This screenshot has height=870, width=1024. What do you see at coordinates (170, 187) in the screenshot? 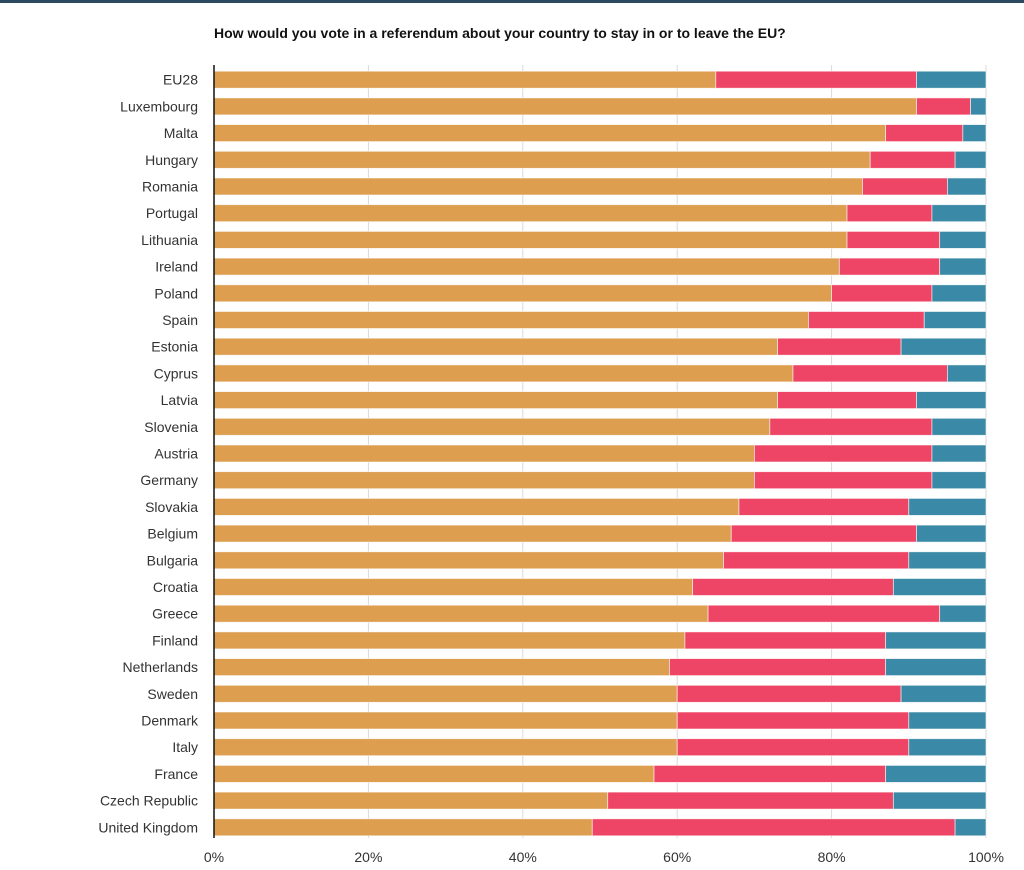
I see `category-label: Romania` at bounding box center [170, 187].